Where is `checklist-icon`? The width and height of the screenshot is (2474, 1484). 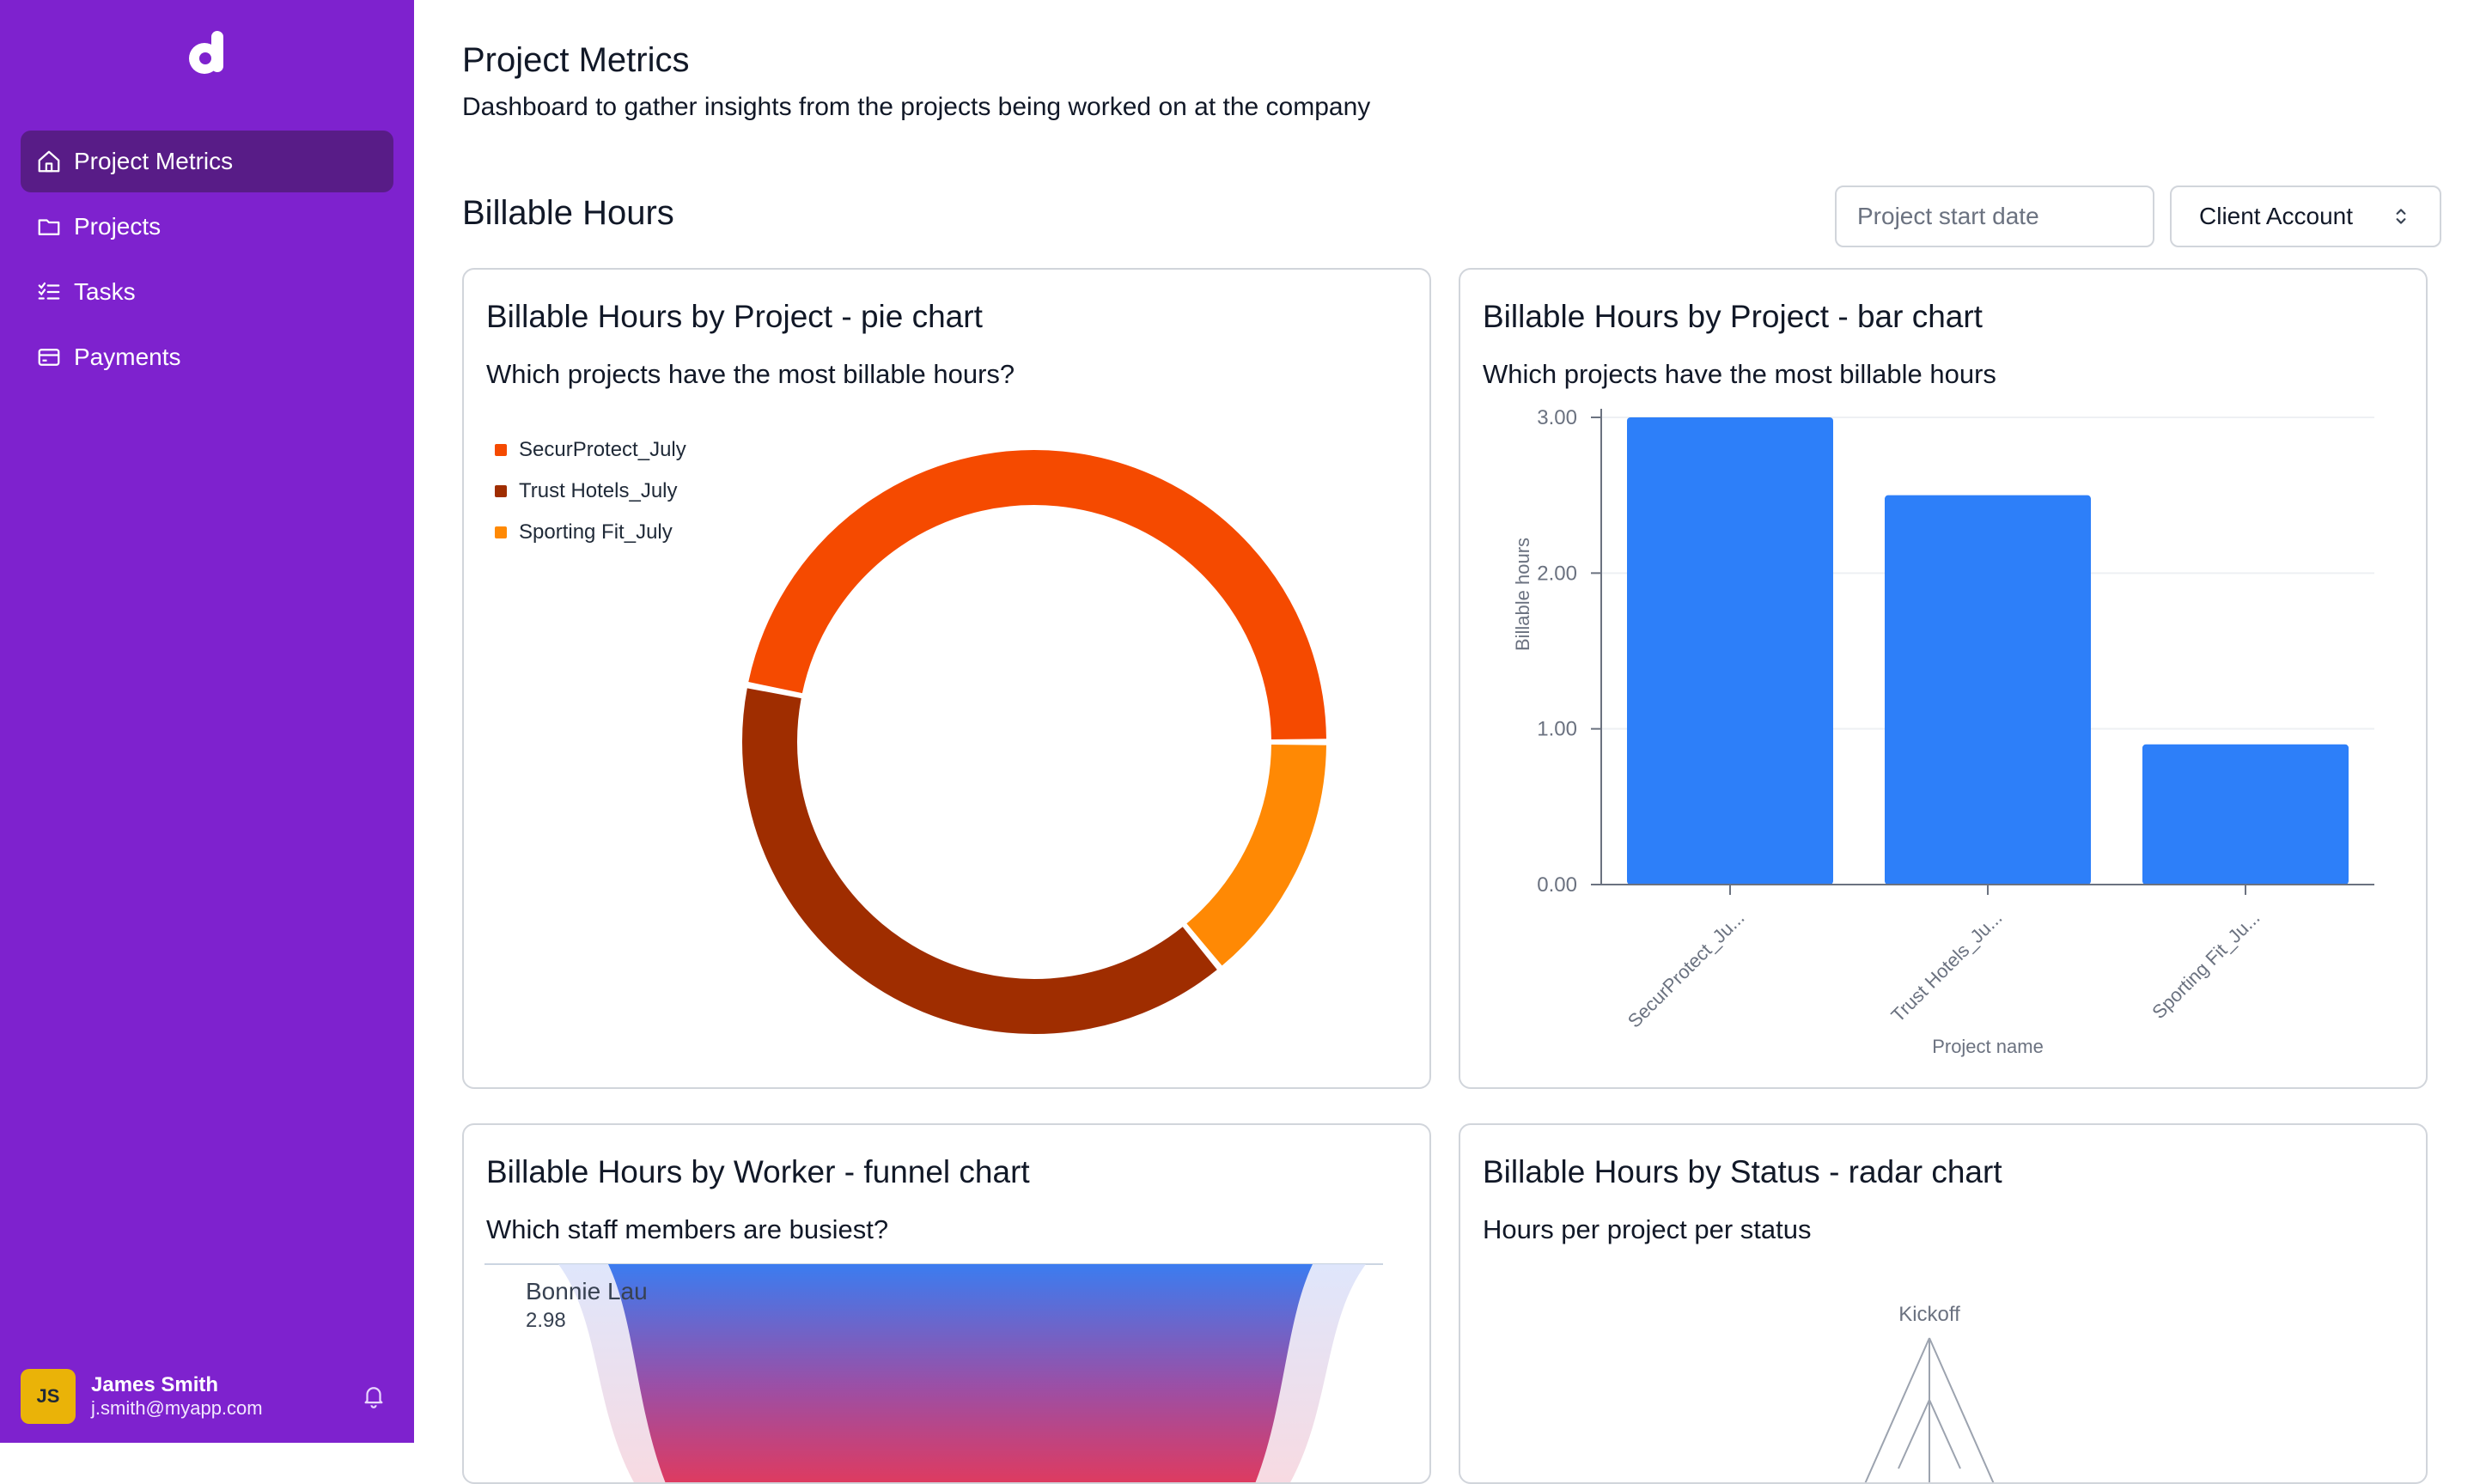
checklist-icon is located at coordinates (49, 292).